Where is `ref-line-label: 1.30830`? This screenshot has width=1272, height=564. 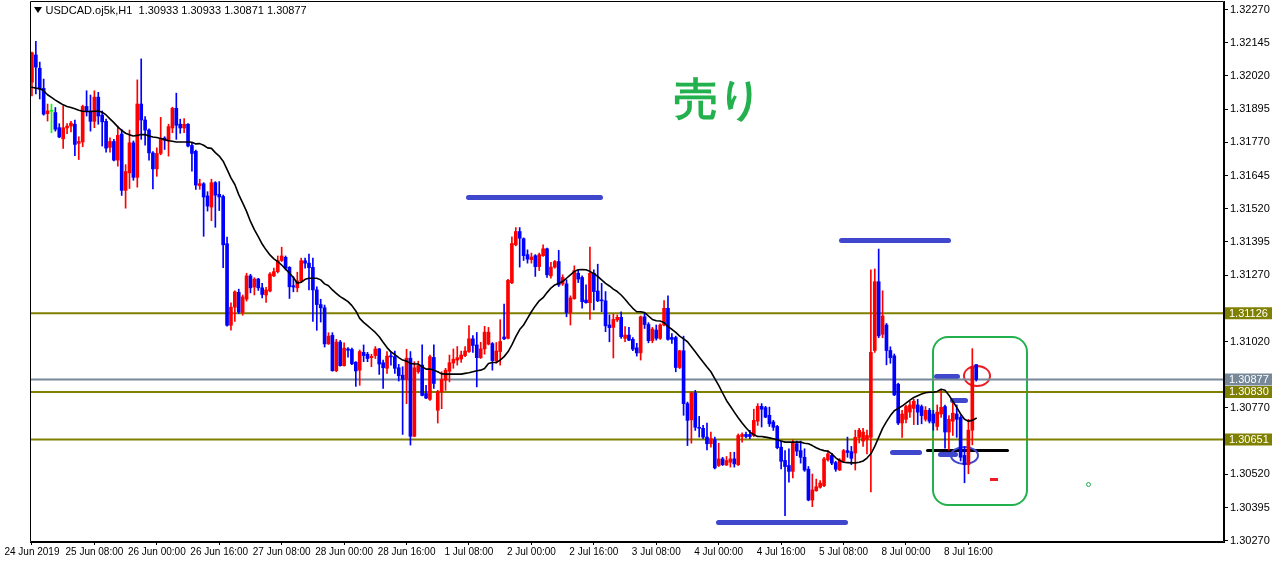
ref-line-label: 1.30830 is located at coordinates (1249, 391).